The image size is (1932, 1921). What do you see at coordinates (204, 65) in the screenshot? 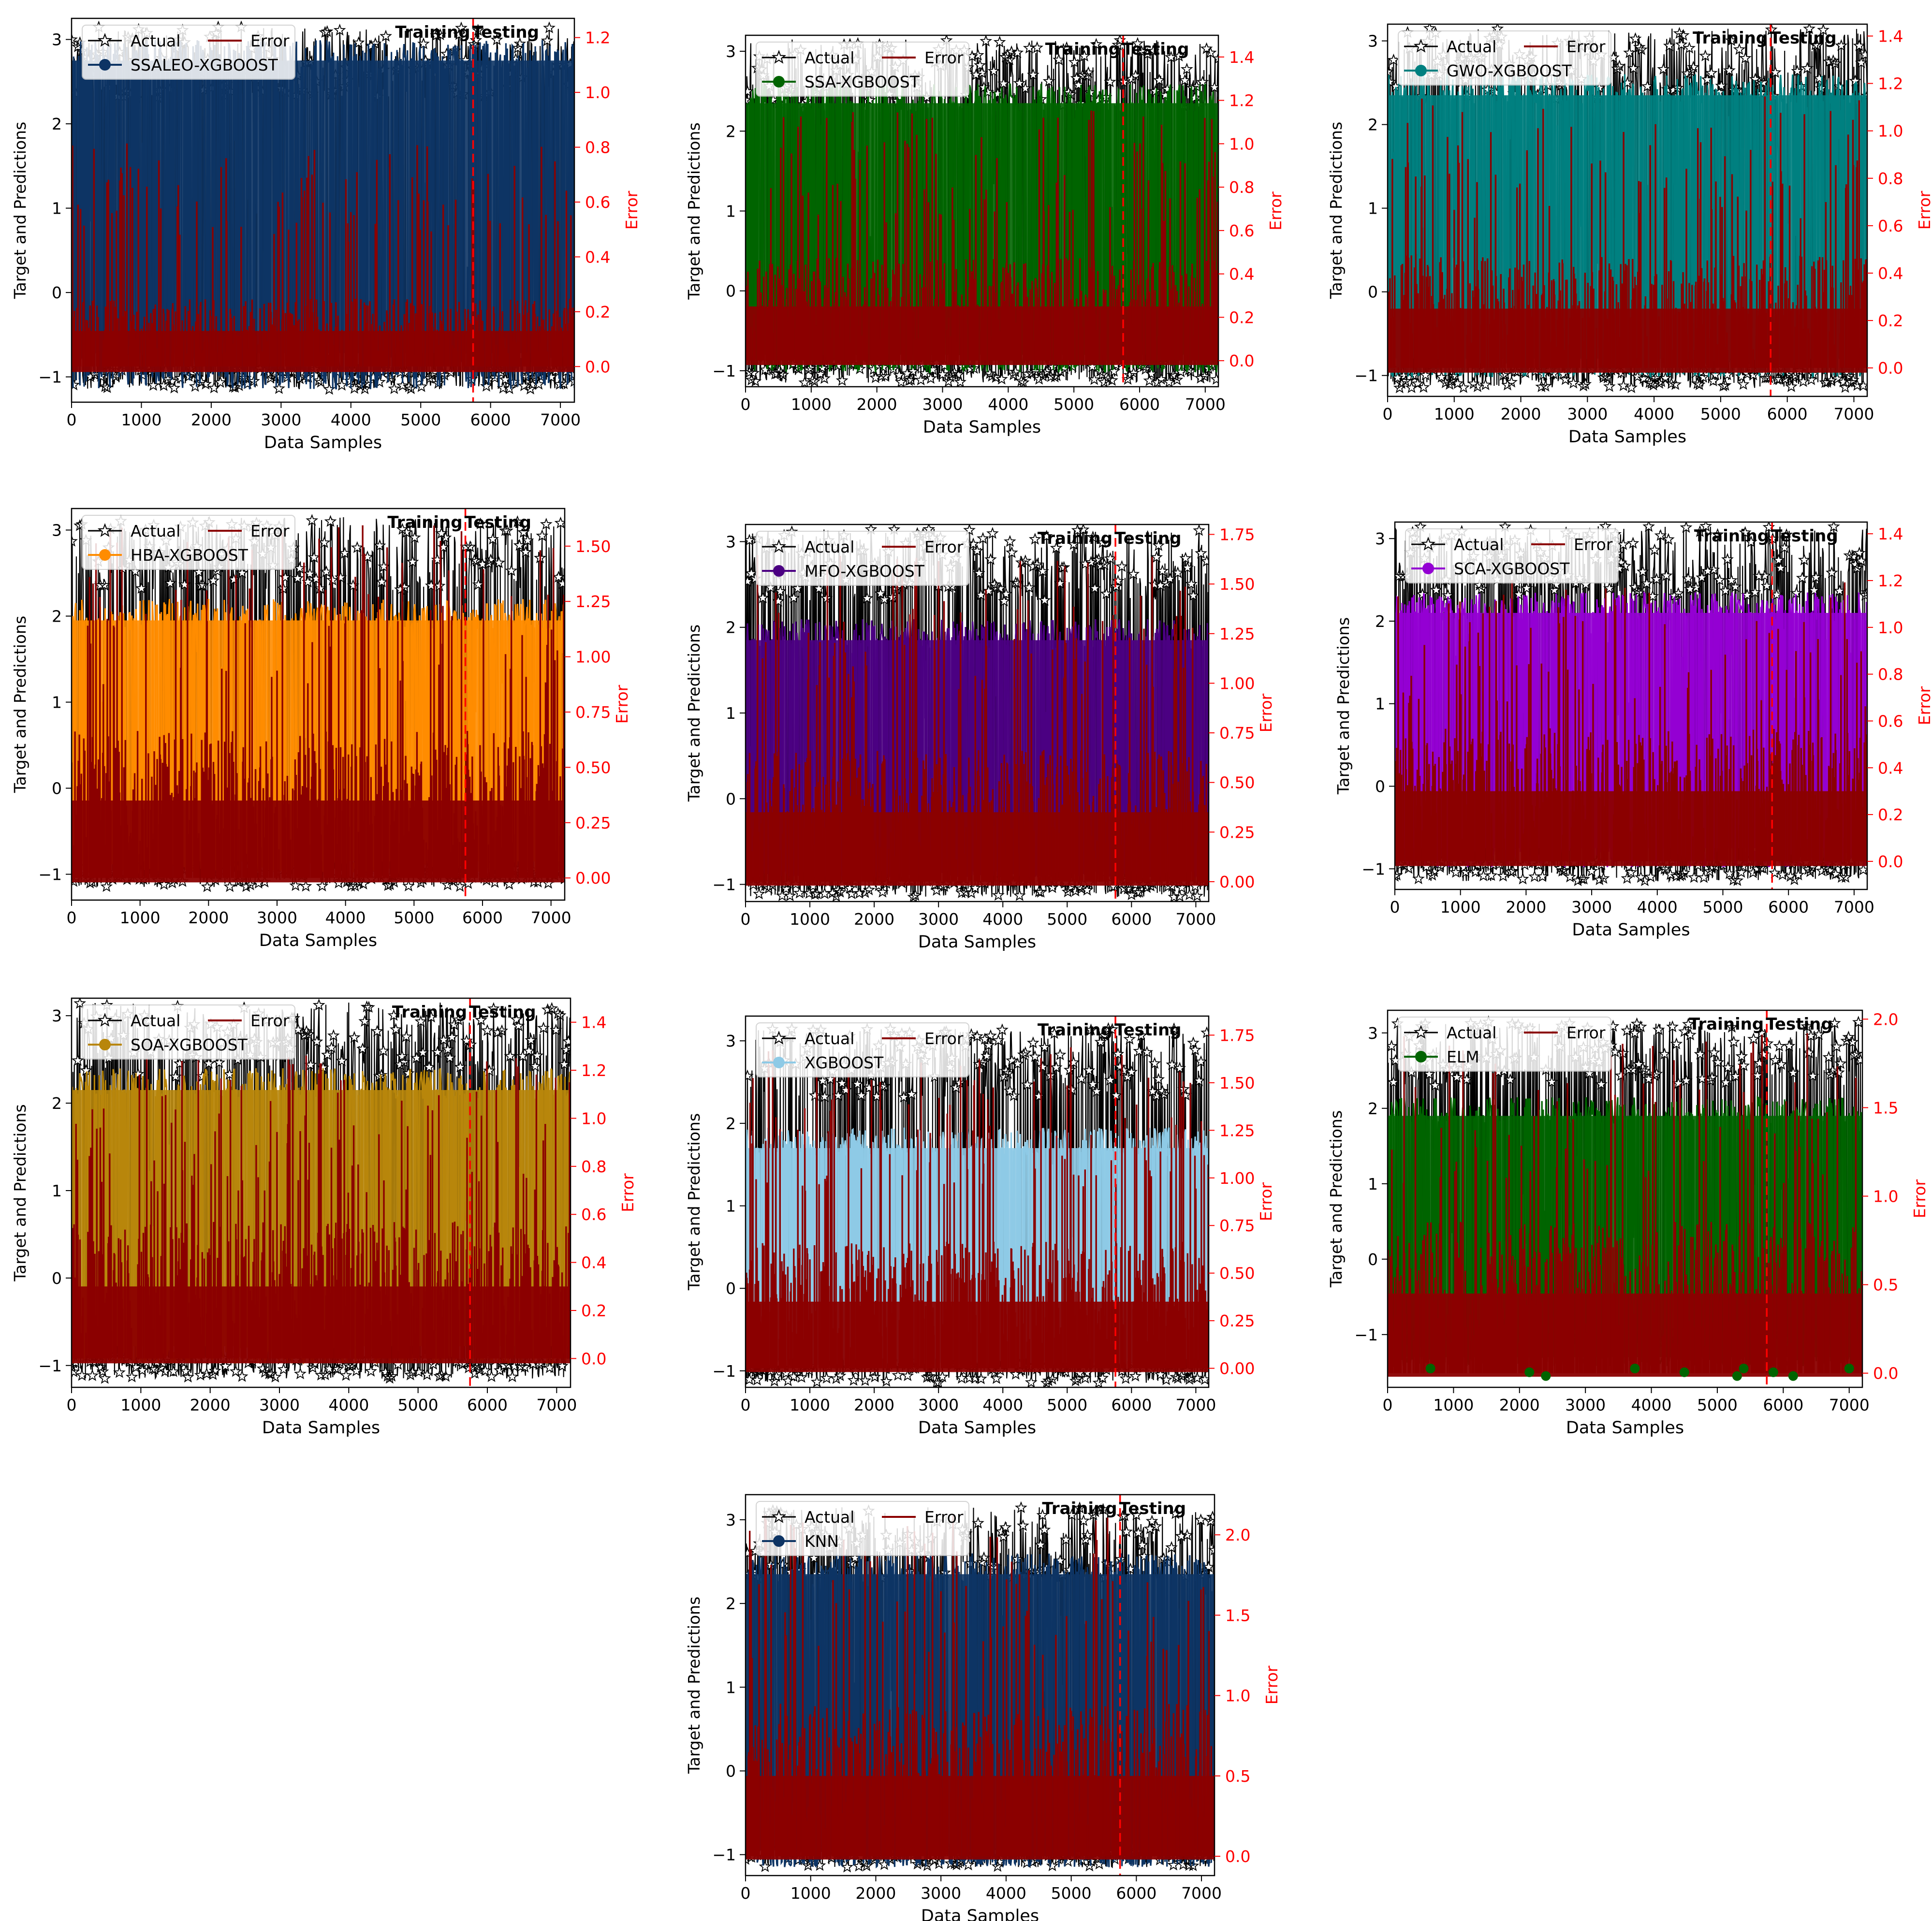
I see `legend-model-label: SSALEO-XGBOOST` at bounding box center [204, 65].